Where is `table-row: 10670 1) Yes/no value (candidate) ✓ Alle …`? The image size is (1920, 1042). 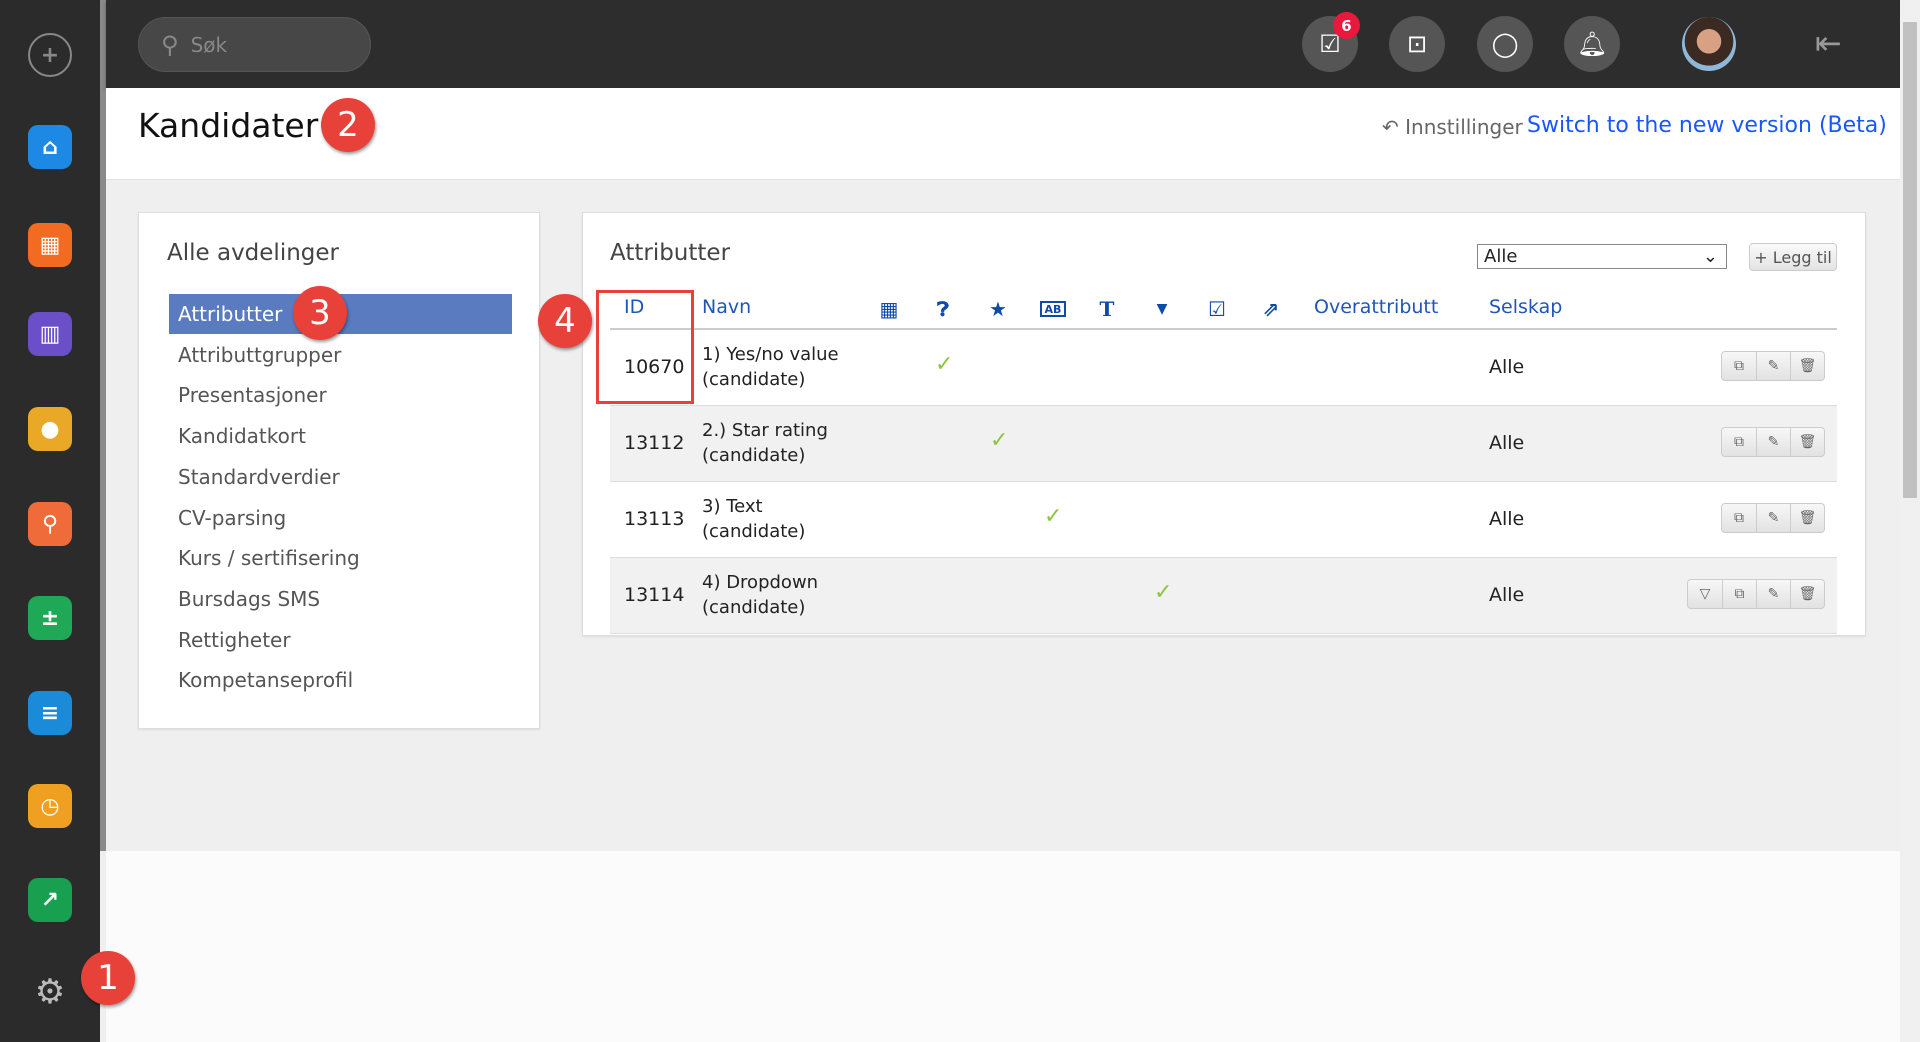
table-row: 10670 1) Yes/no value (candidate) ✓ Alle … is located at coordinates (1223, 368).